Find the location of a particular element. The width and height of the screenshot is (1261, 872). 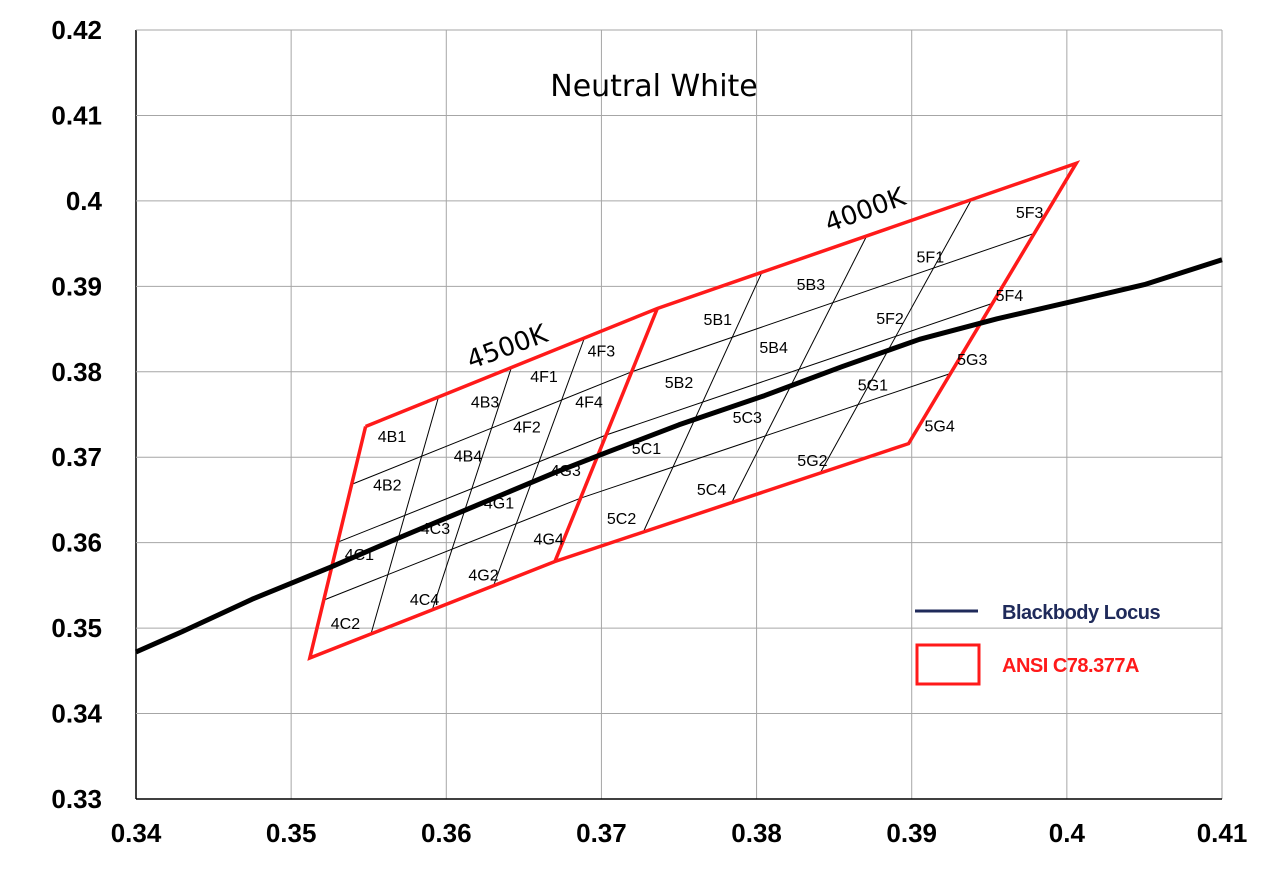

y-tick-label: 0.37 is located at coordinates (76, 457).